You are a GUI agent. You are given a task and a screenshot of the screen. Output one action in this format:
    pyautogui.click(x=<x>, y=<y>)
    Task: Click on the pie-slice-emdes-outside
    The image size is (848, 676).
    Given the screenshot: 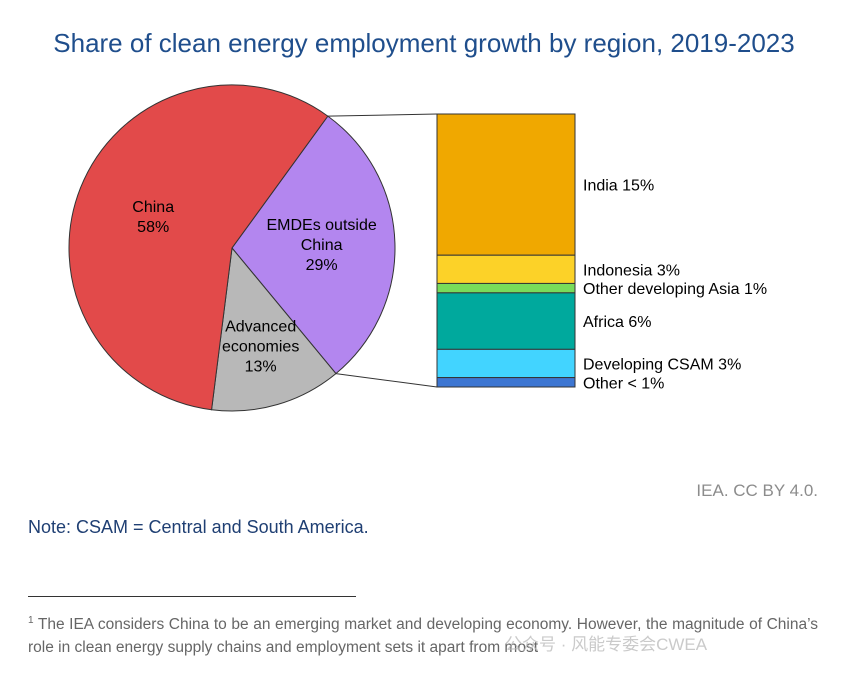 What is the action you would take?
    pyautogui.click(x=313, y=245)
    